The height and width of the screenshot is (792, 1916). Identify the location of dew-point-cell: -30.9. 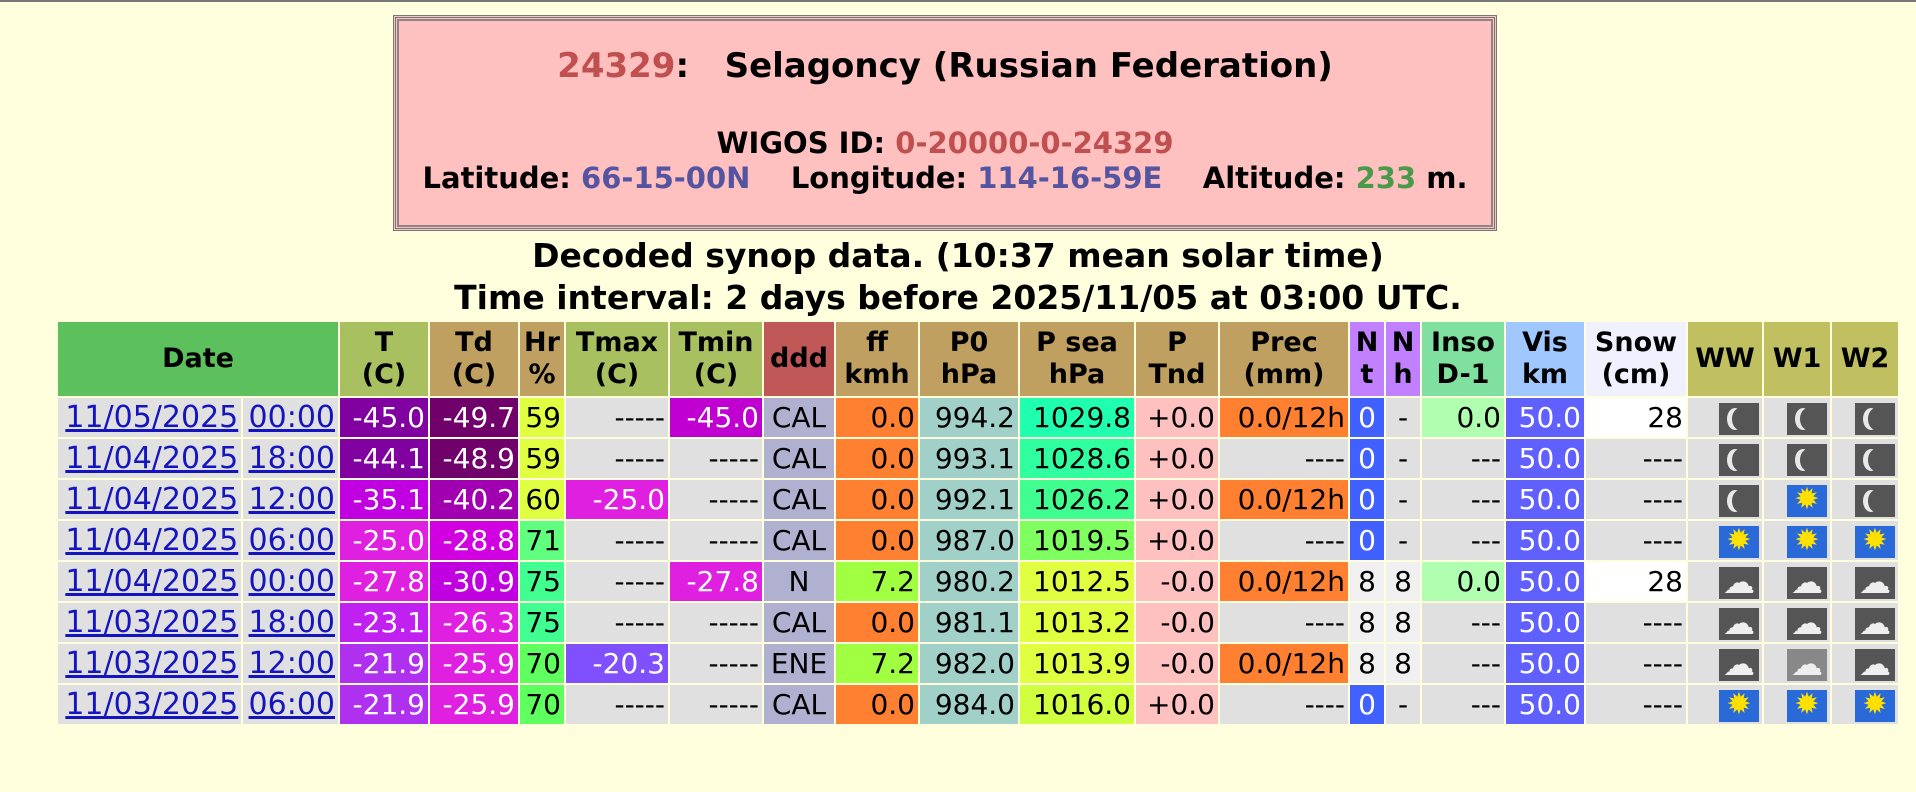
(474, 581).